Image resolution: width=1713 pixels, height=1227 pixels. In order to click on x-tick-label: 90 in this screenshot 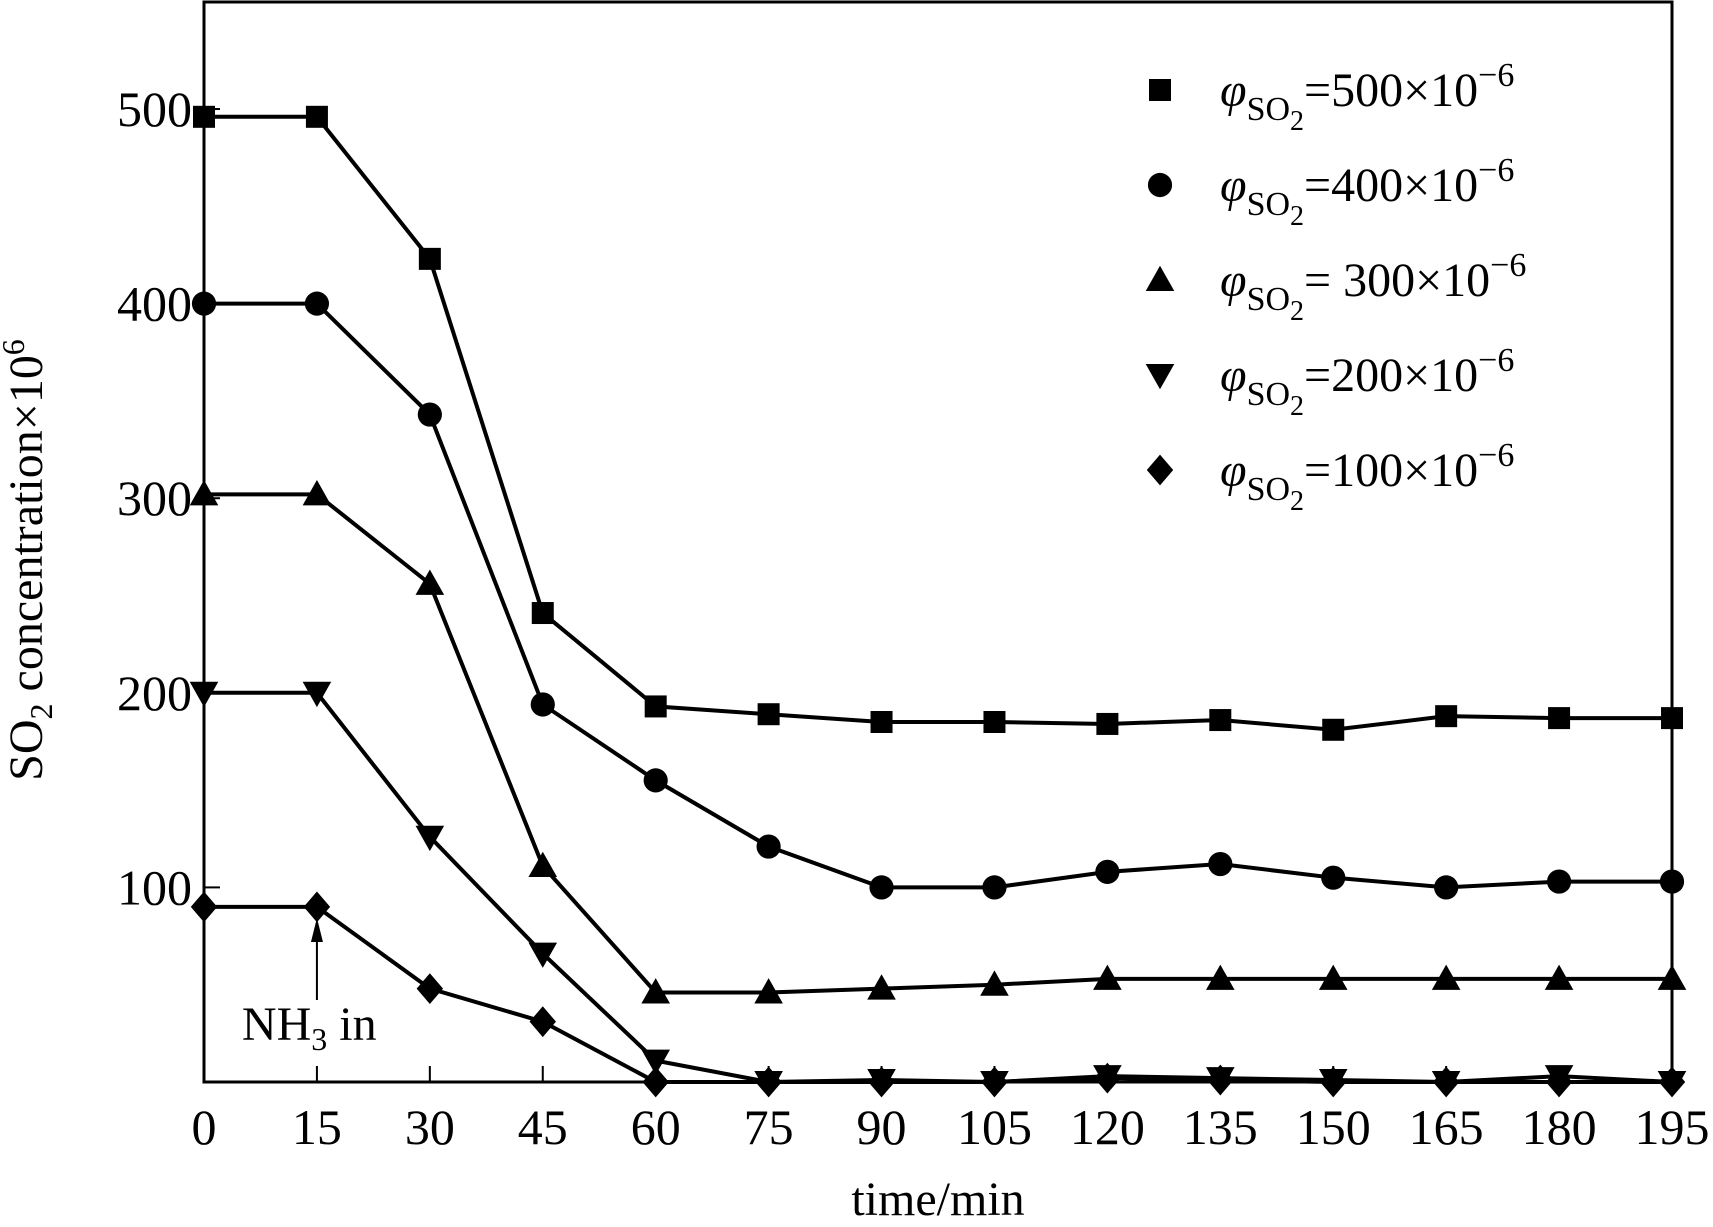, I will do `click(882, 1127)`.